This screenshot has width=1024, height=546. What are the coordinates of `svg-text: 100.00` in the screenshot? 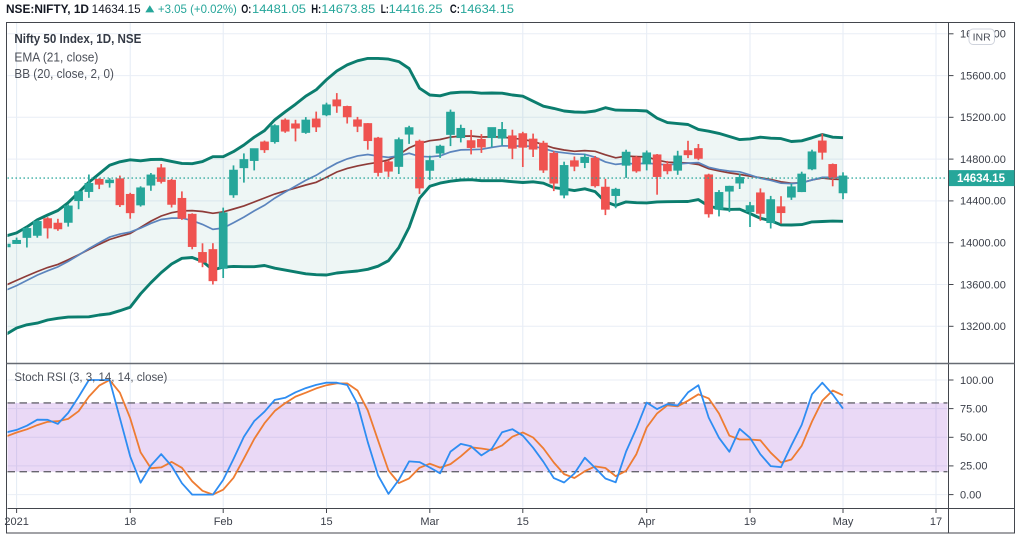 It's located at (977, 381).